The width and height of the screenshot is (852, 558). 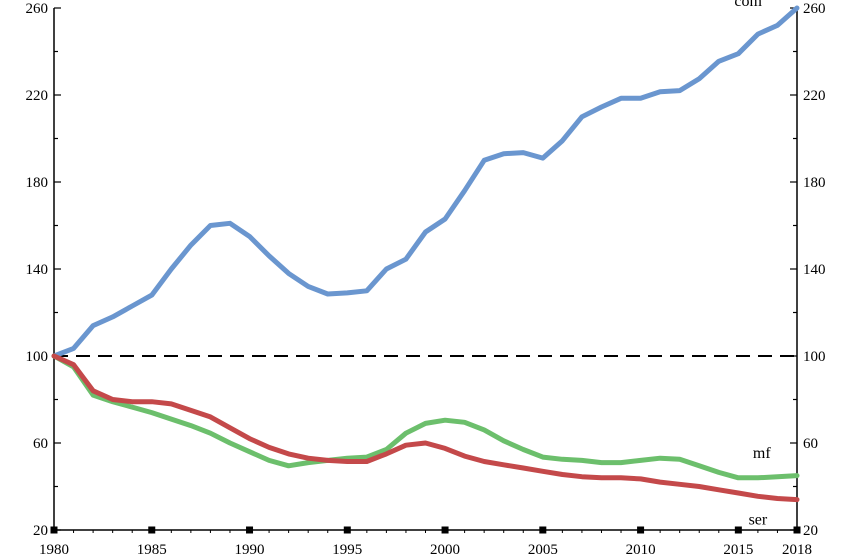 I want to click on y-tick-label-left: 20, so click(x=40, y=531).